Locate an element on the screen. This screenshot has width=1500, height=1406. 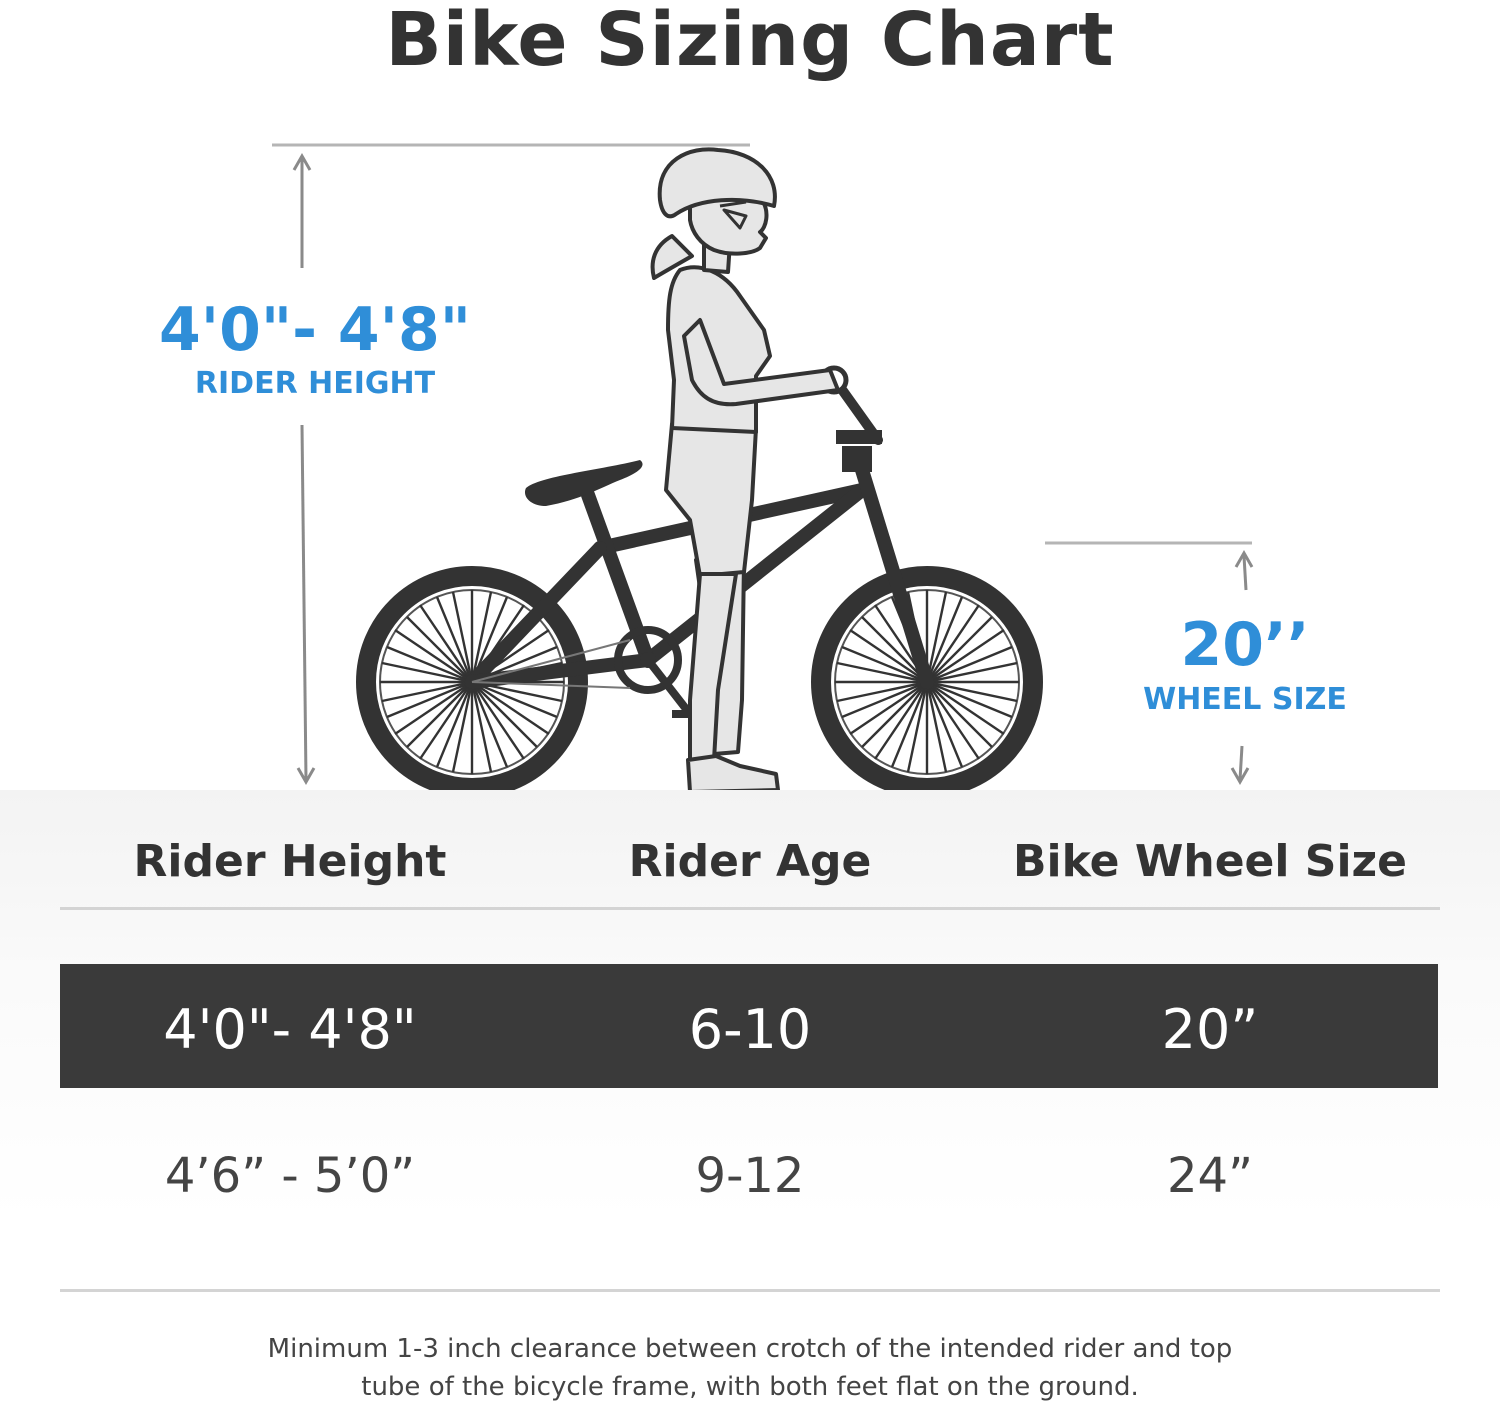
height-arrow-icon is located at coordinates (511, 464).